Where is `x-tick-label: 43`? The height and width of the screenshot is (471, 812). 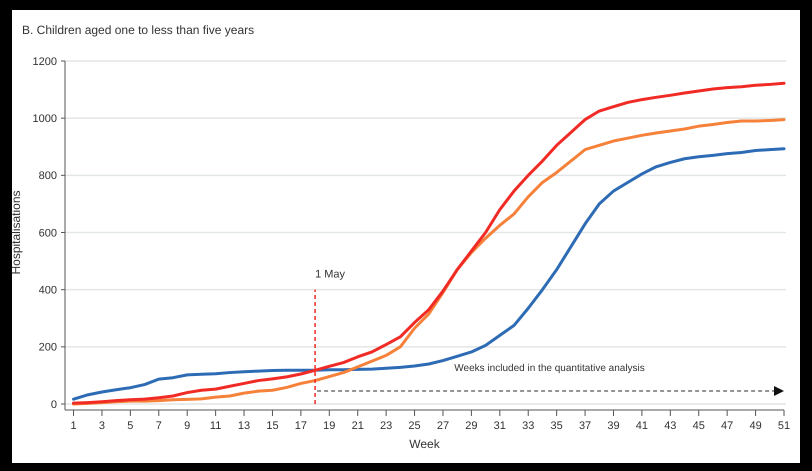 x-tick-label: 43 is located at coordinates (670, 426).